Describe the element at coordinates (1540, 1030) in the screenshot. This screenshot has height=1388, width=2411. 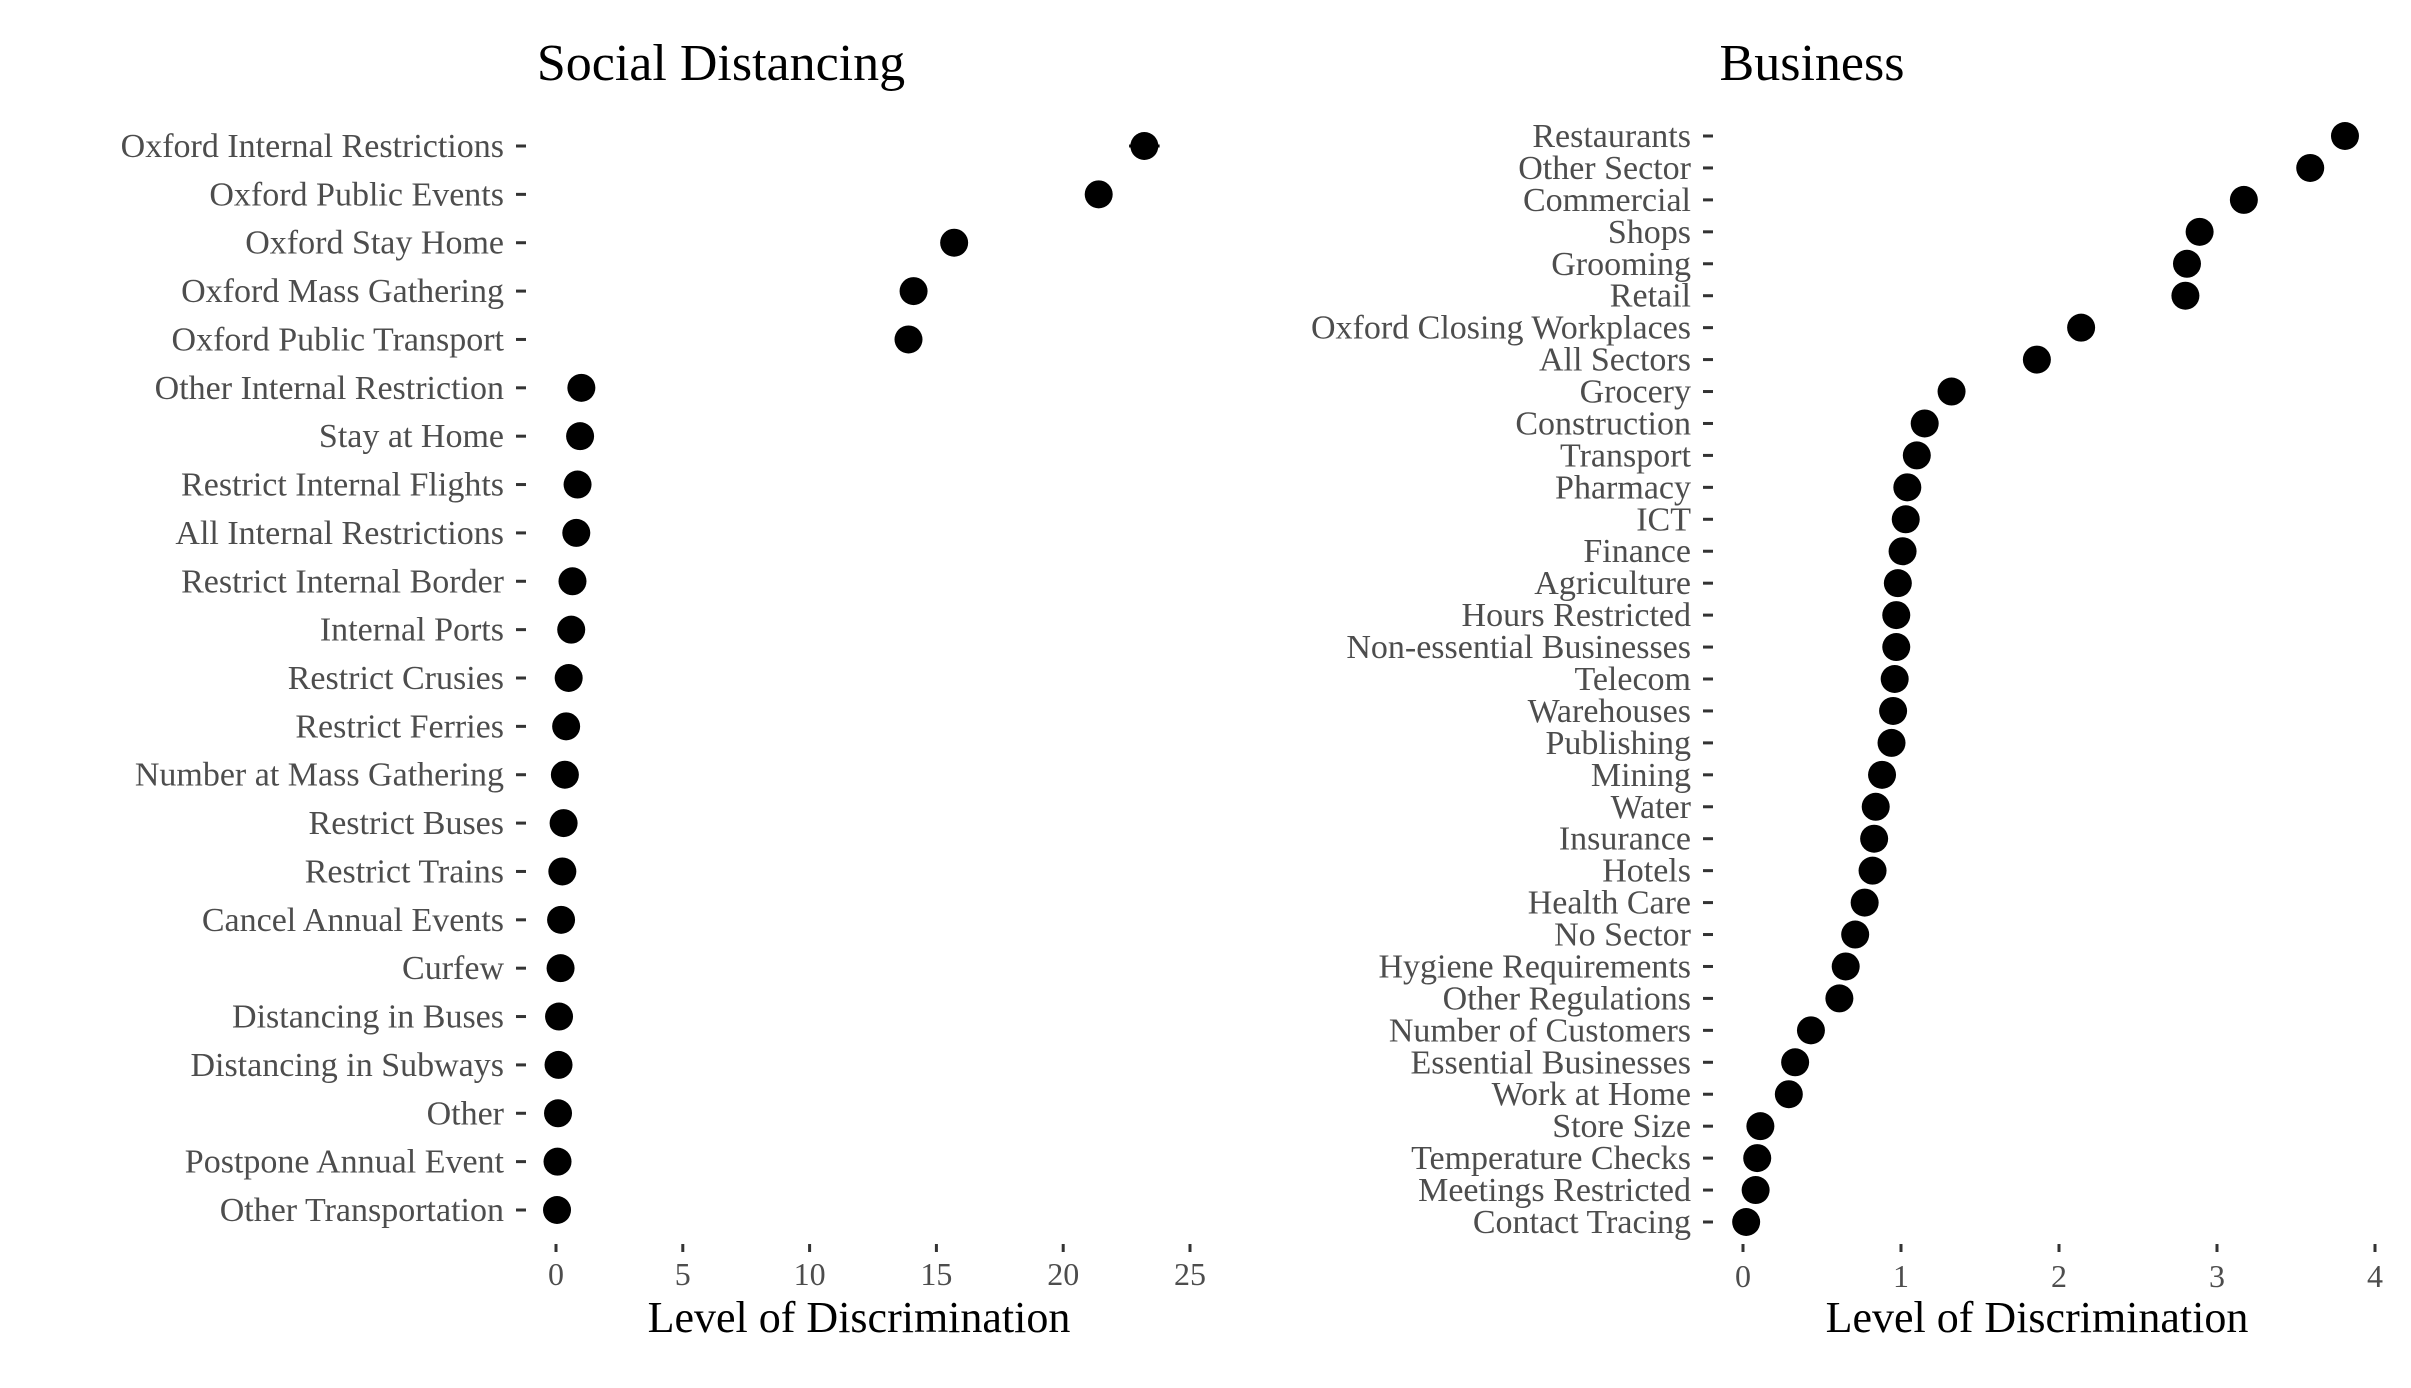
I see `y-tick-label: Number of Customers` at that location.